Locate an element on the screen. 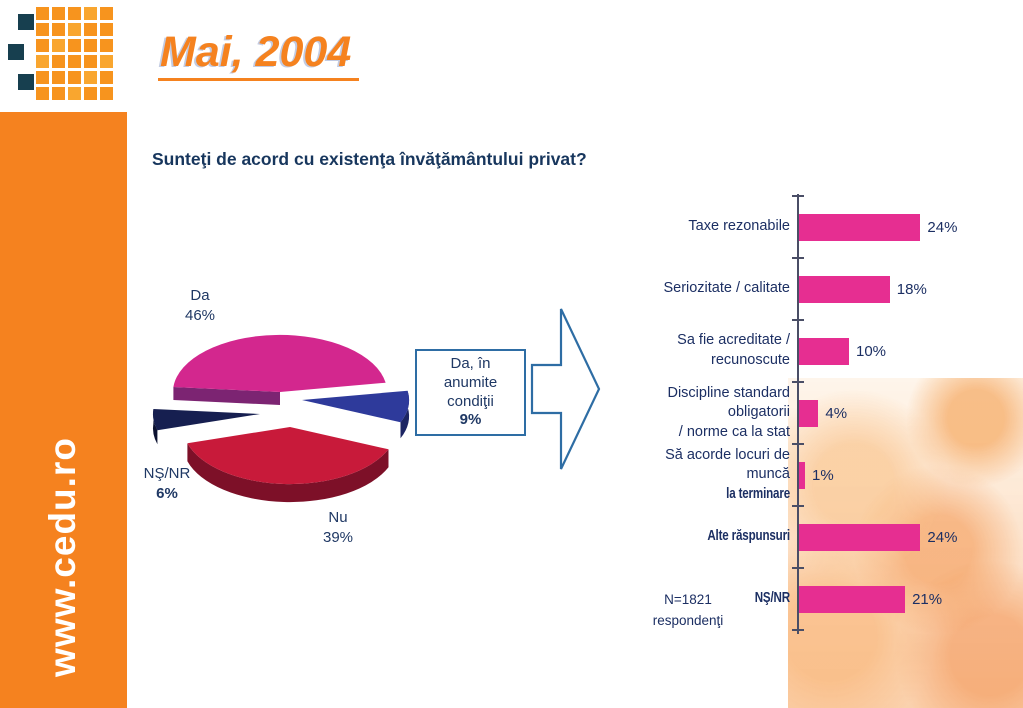 Image resolution: width=1023 pixels, height=708 pixels. bar-category-label: Să acorde locuri de muncă la terminare is located at coordinates (727, 474).